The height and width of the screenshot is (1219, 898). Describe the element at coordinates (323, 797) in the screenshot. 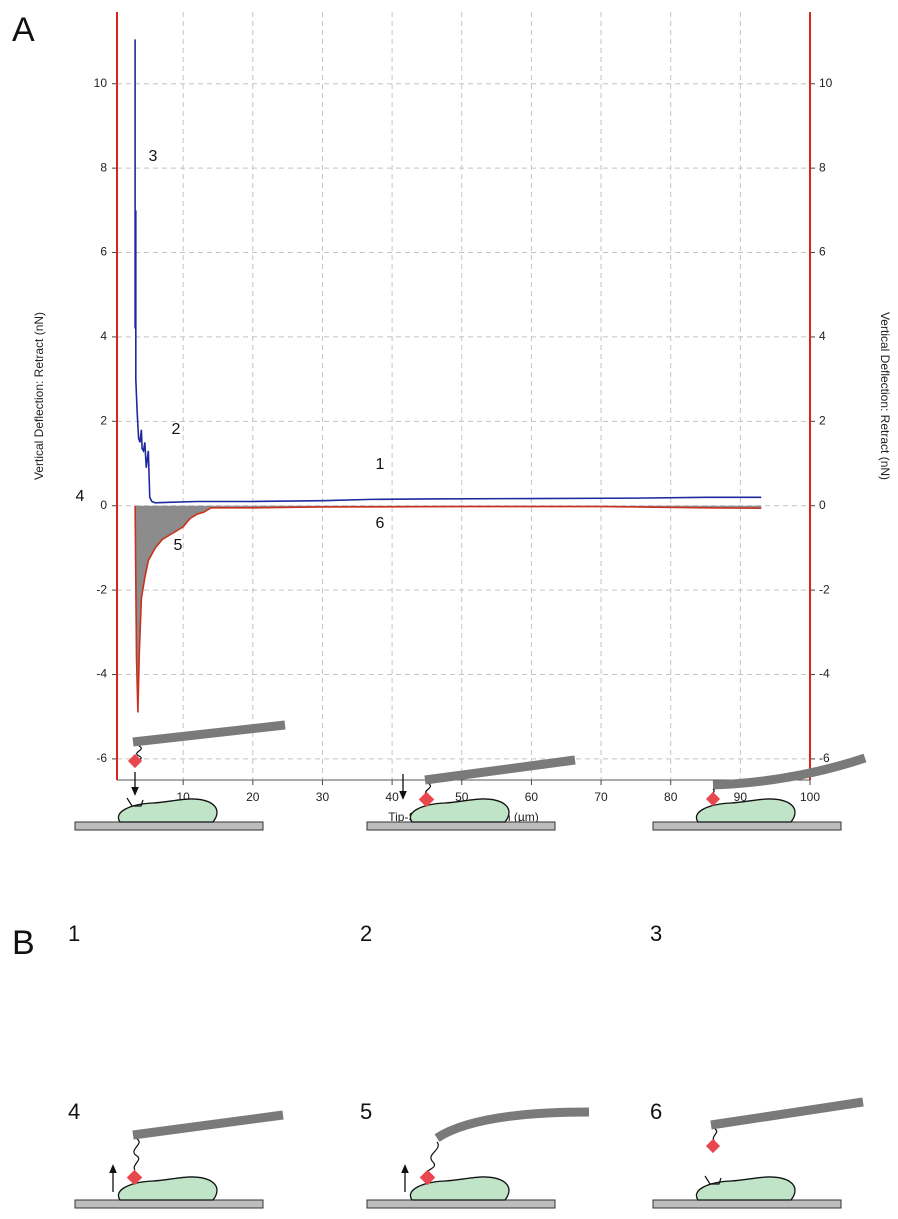

I see `x-tick-label: 30` at that location.